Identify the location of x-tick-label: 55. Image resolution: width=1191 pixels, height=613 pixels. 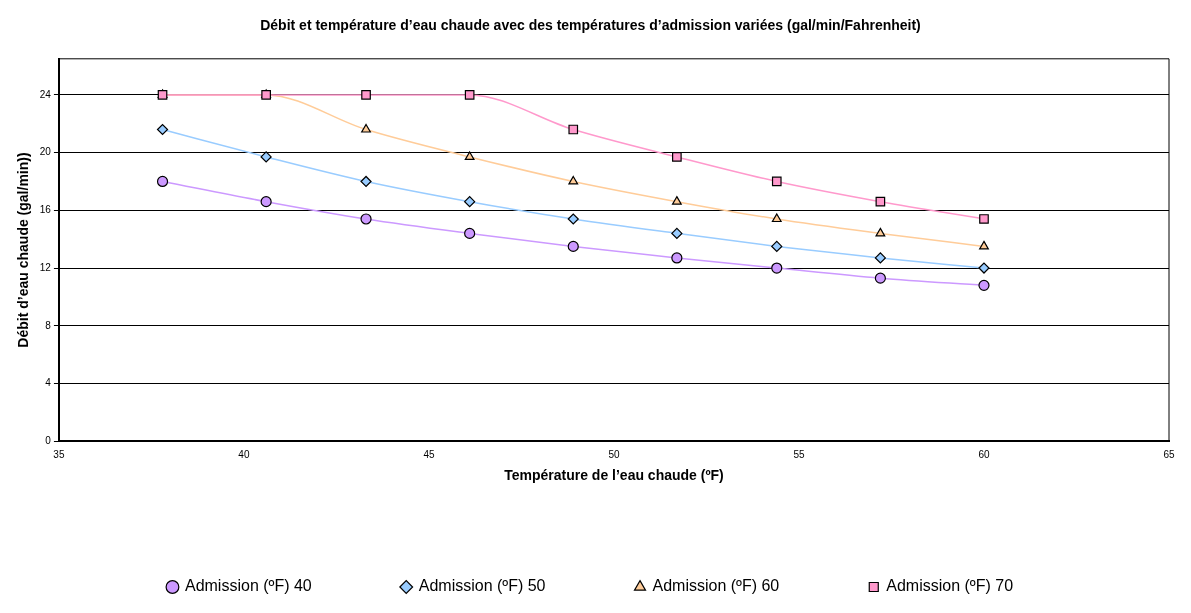
(799, 454).